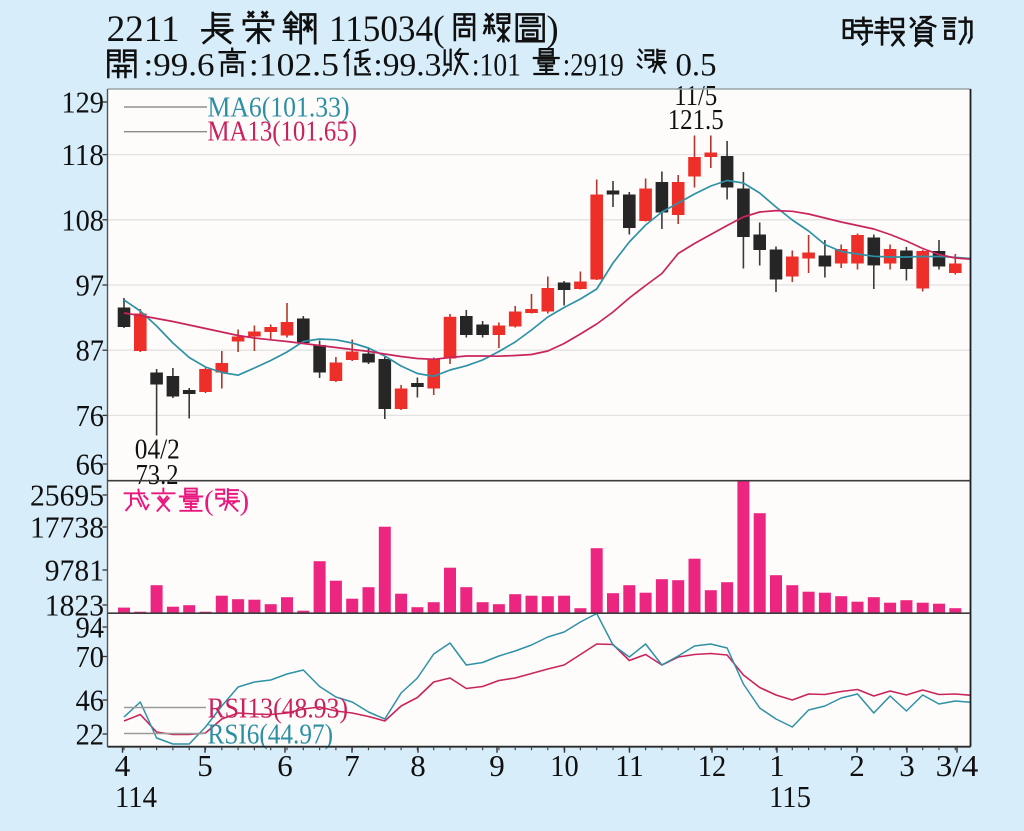 This screenshot has width=1024, height=831. I want to click on svg-text: 11/5, so click(695, 96).